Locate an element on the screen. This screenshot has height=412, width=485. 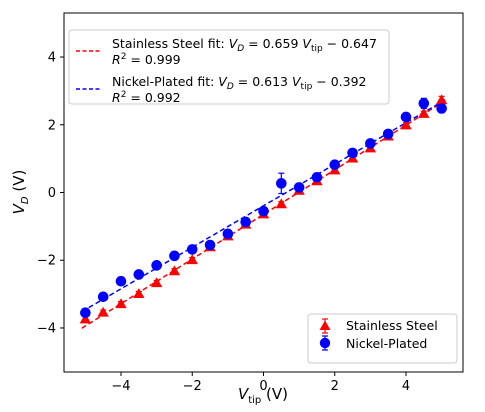
y-axis-label: VD (V) is located at coordinates (20, 192).